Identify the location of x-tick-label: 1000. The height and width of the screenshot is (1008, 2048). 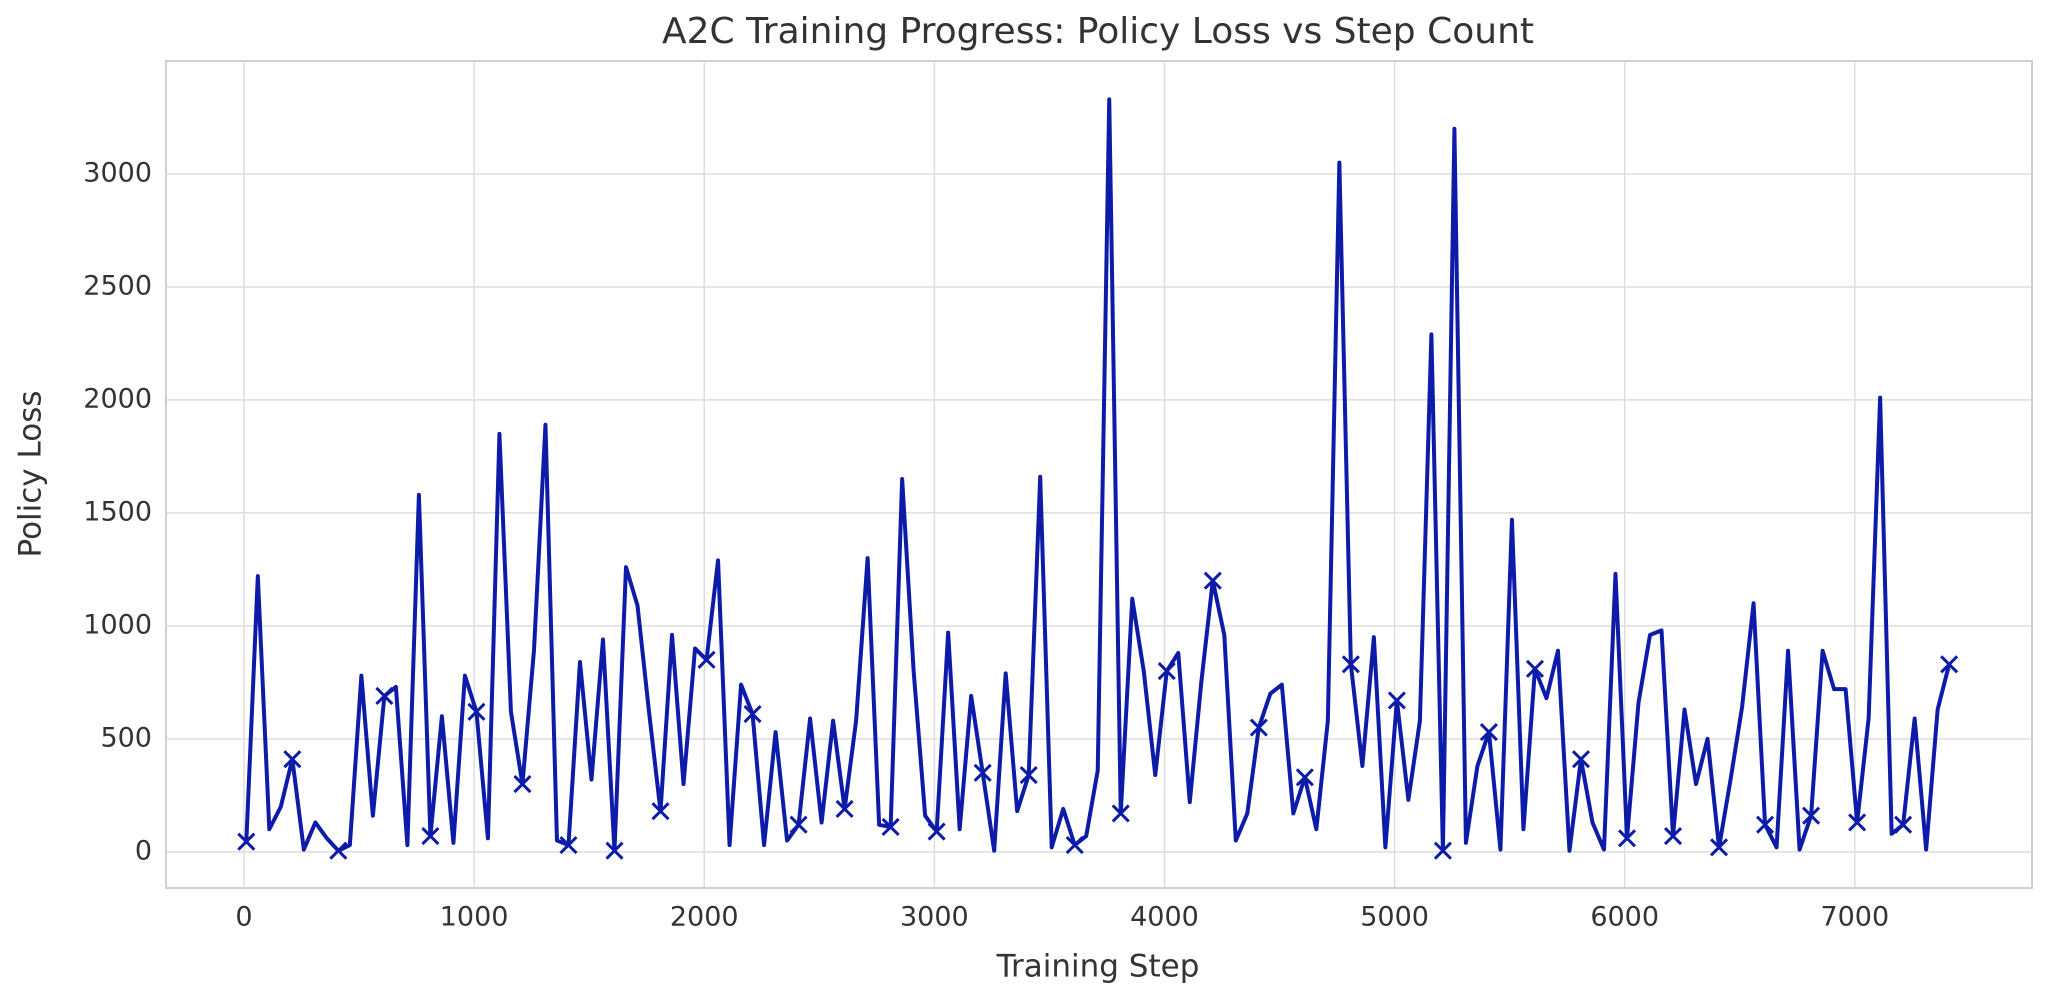
(474, 917).